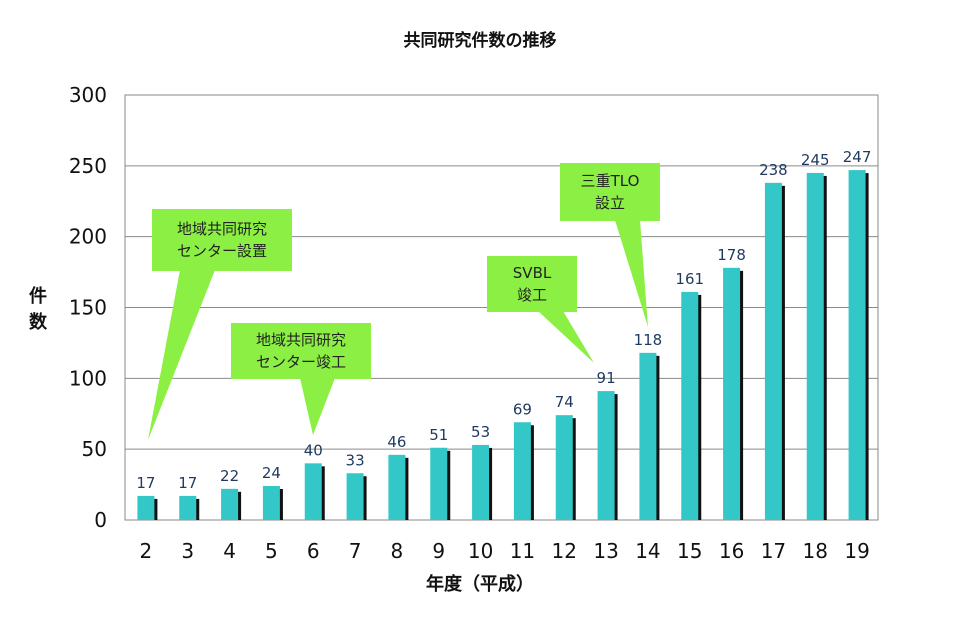 Image resolution: width=962 pixels, height=622 pixels. I want to click on data-label: 22, so click(229, 476).